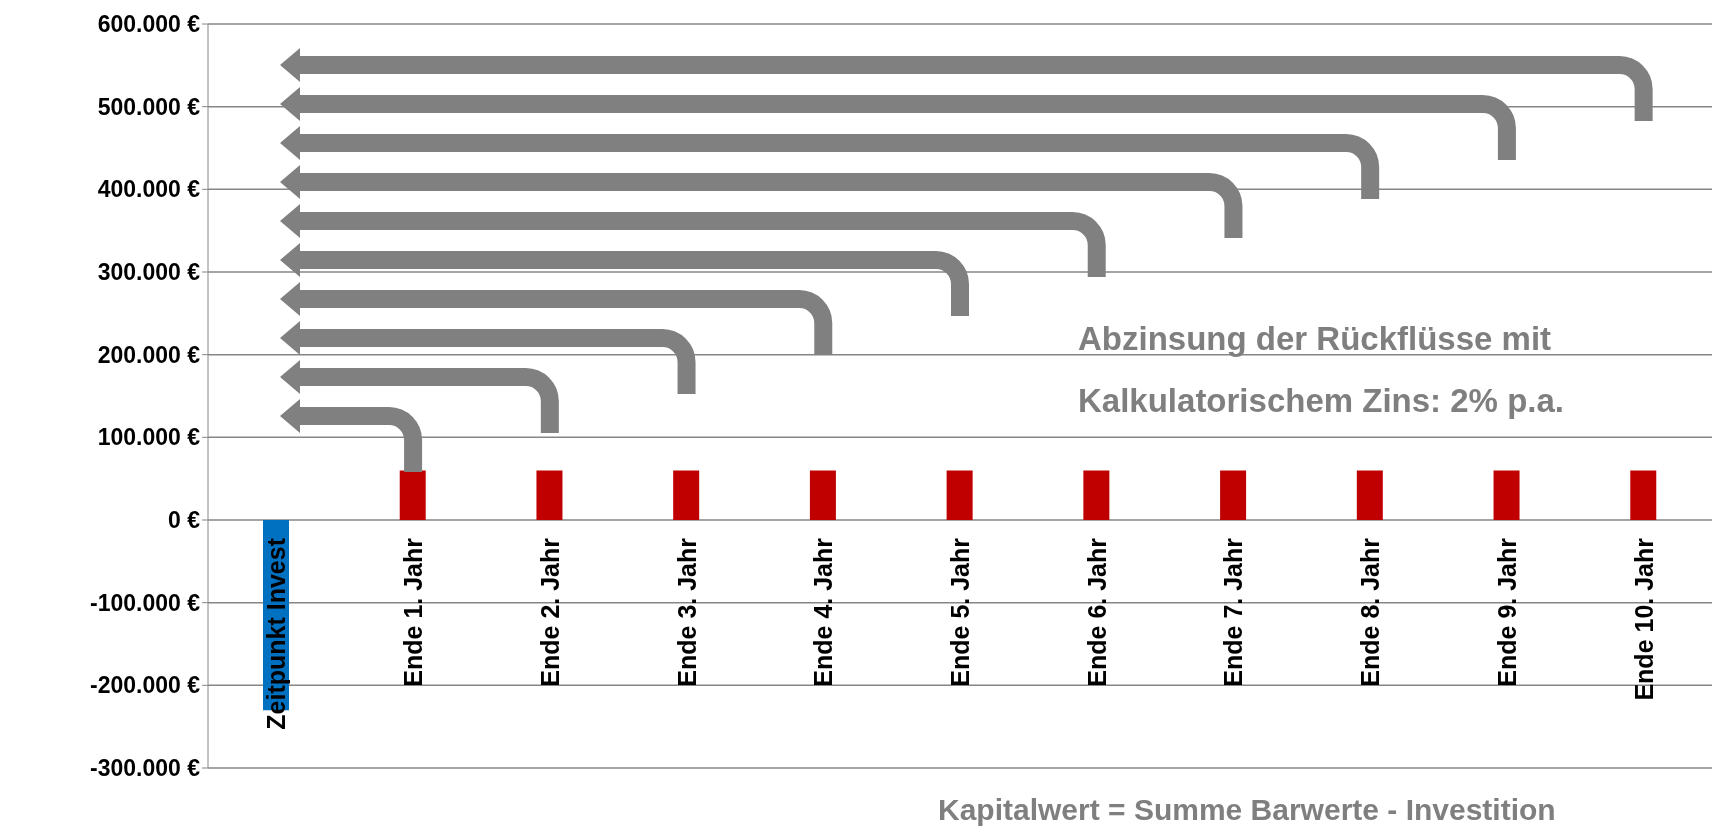  What do you see at coordinates (149, 272) in the screenshot?
I see `y-tick-label: 300.000 €` at bounding box center [149, 272].